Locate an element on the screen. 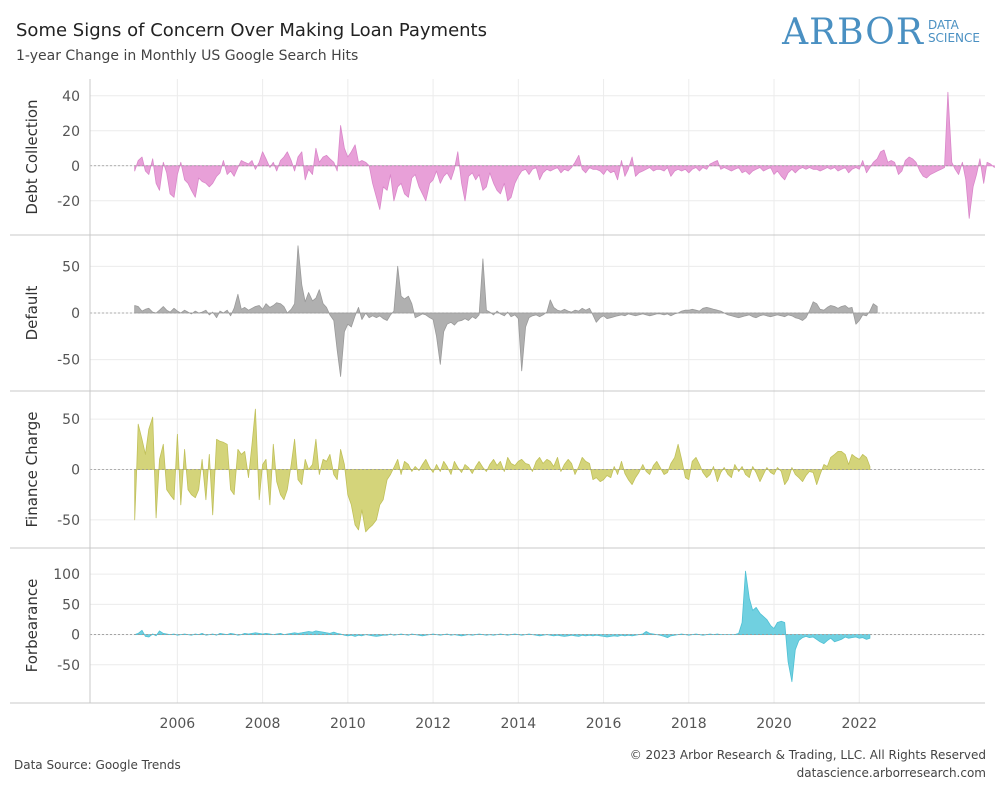 The image size is (1000, 800). x-tick-label: 2010 is located at coordinates (348, 724).